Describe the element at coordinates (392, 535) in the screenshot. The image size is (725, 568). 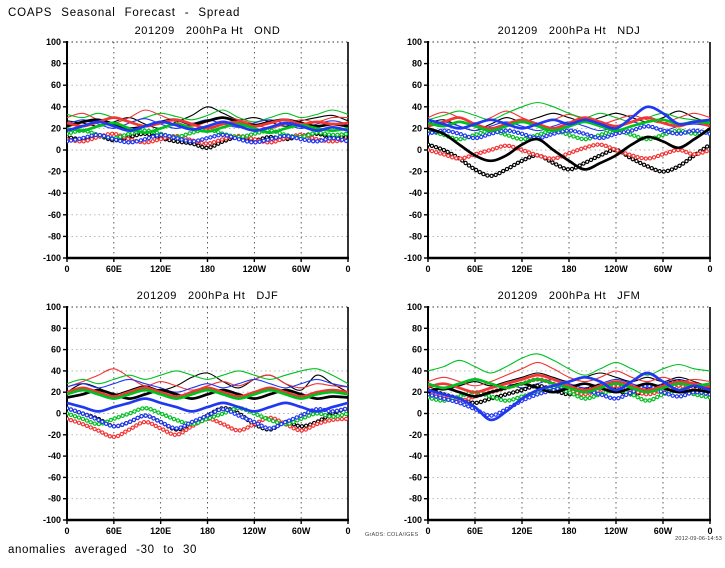
I see `grads-signature: GrADS: COLA/IGES` at that location.